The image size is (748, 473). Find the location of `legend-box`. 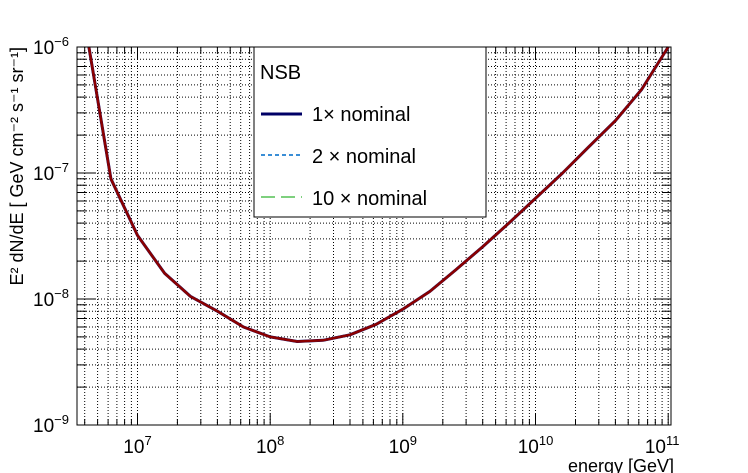

legend-box is located at coordinates (370, 132).